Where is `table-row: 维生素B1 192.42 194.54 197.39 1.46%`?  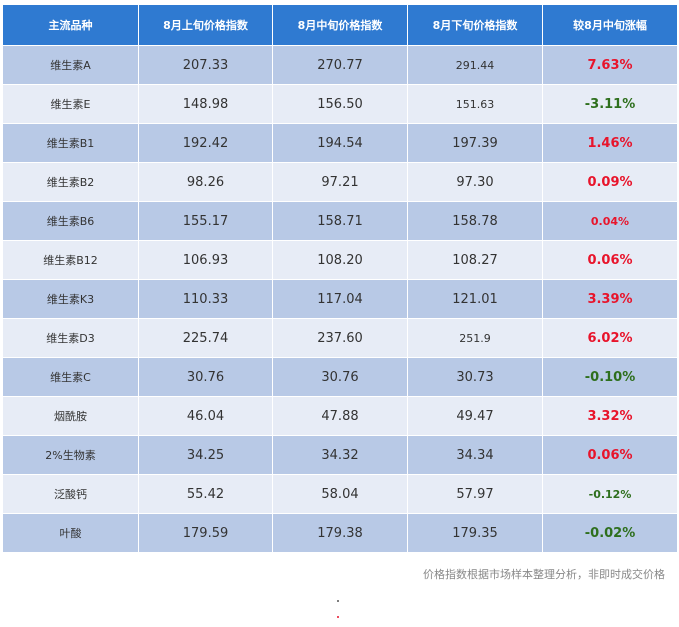
table-row: 维生素B1 192.42 194.54 197.39 1.46% is located at coordinates (340, 143).